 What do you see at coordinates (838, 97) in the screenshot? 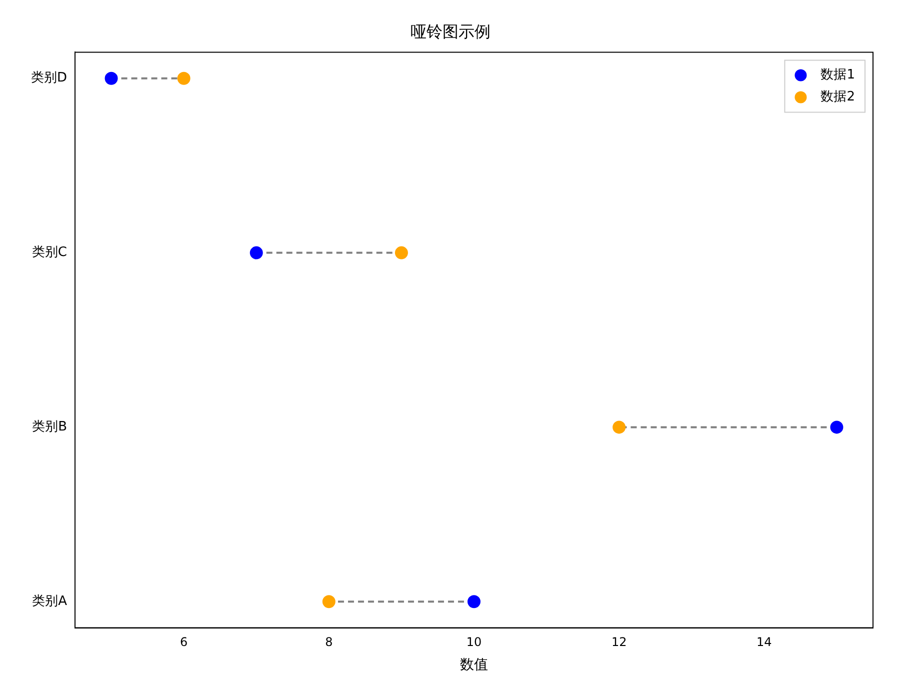
I see `legend-label: 数据2` at bounding box center [838, 97].